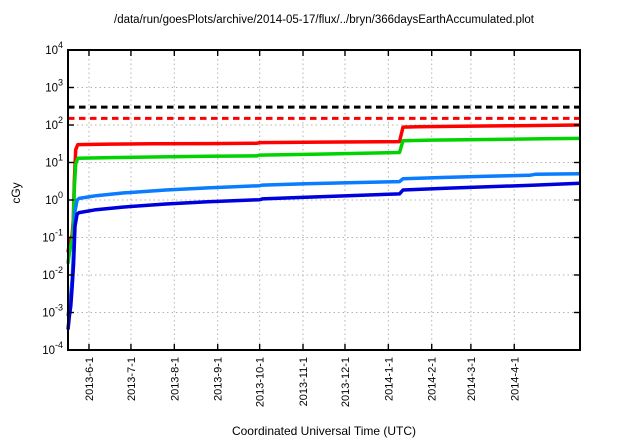 The image size is (640, 448). Describe the element at coordinates (175, 379) in the screenshot. I see `x-tick-label: 2013-8-1` at that location.